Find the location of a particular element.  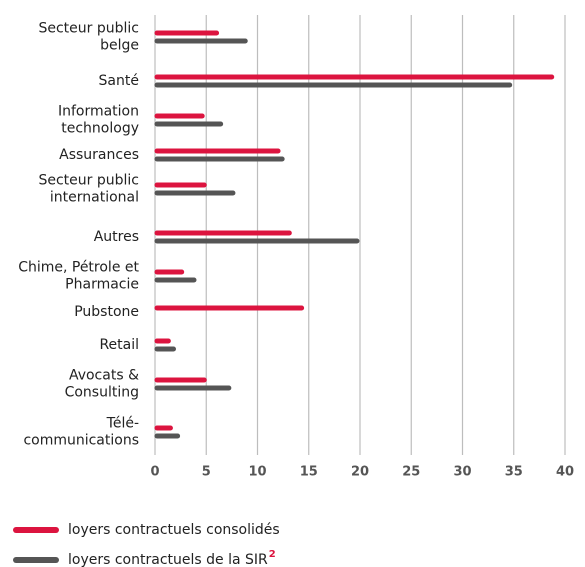

x-tick-label: 5 is located at coordinates (206, 472).